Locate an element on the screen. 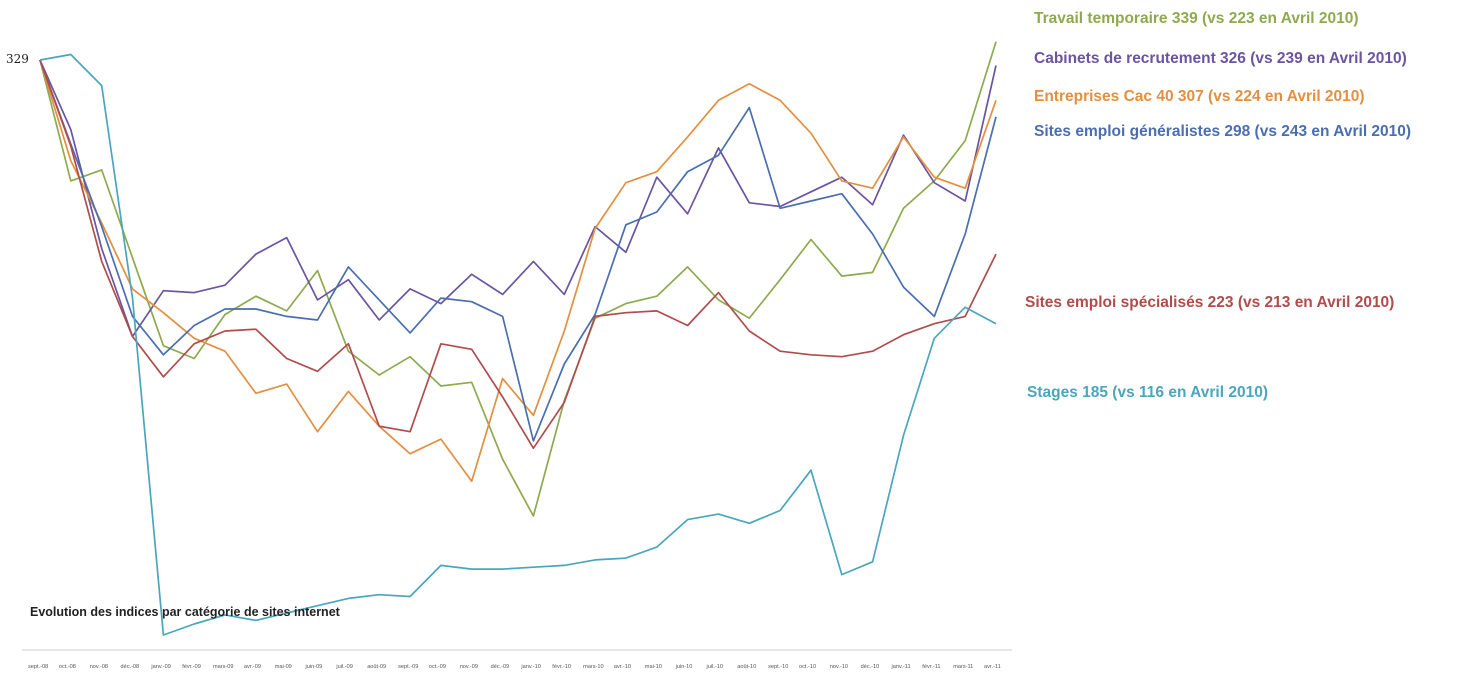 The height and width of the screenshot is (675, 1458). x-tick-label: juin-10 is located at coordinates (684, 667).